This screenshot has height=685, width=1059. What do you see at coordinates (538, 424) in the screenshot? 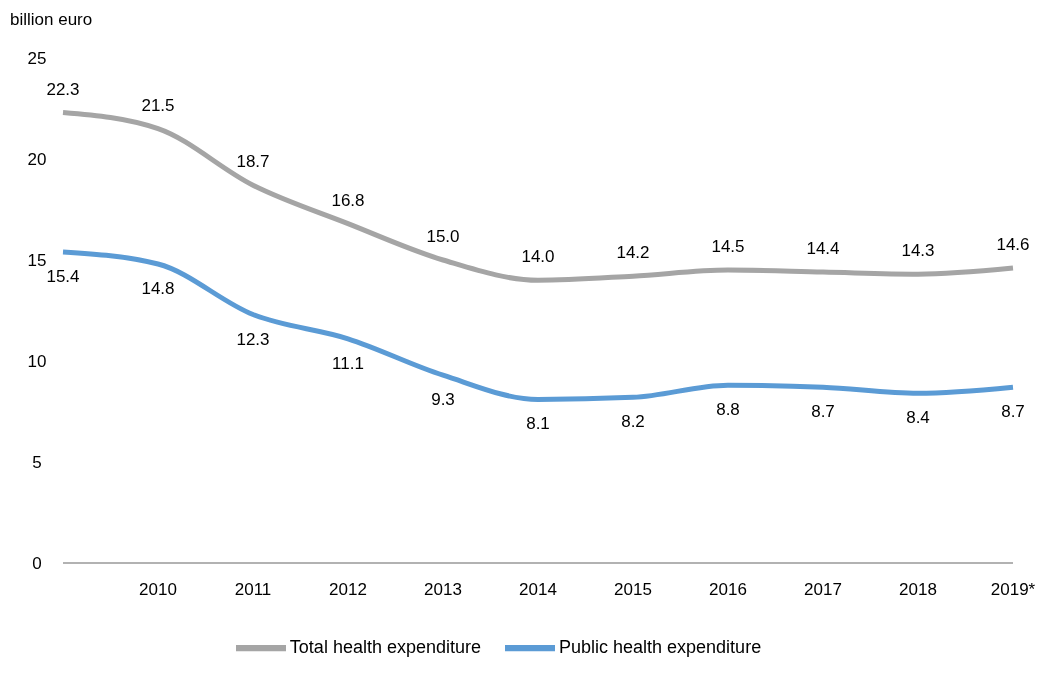
I see `data-label: 8.1` at bounding box center [538, 424].